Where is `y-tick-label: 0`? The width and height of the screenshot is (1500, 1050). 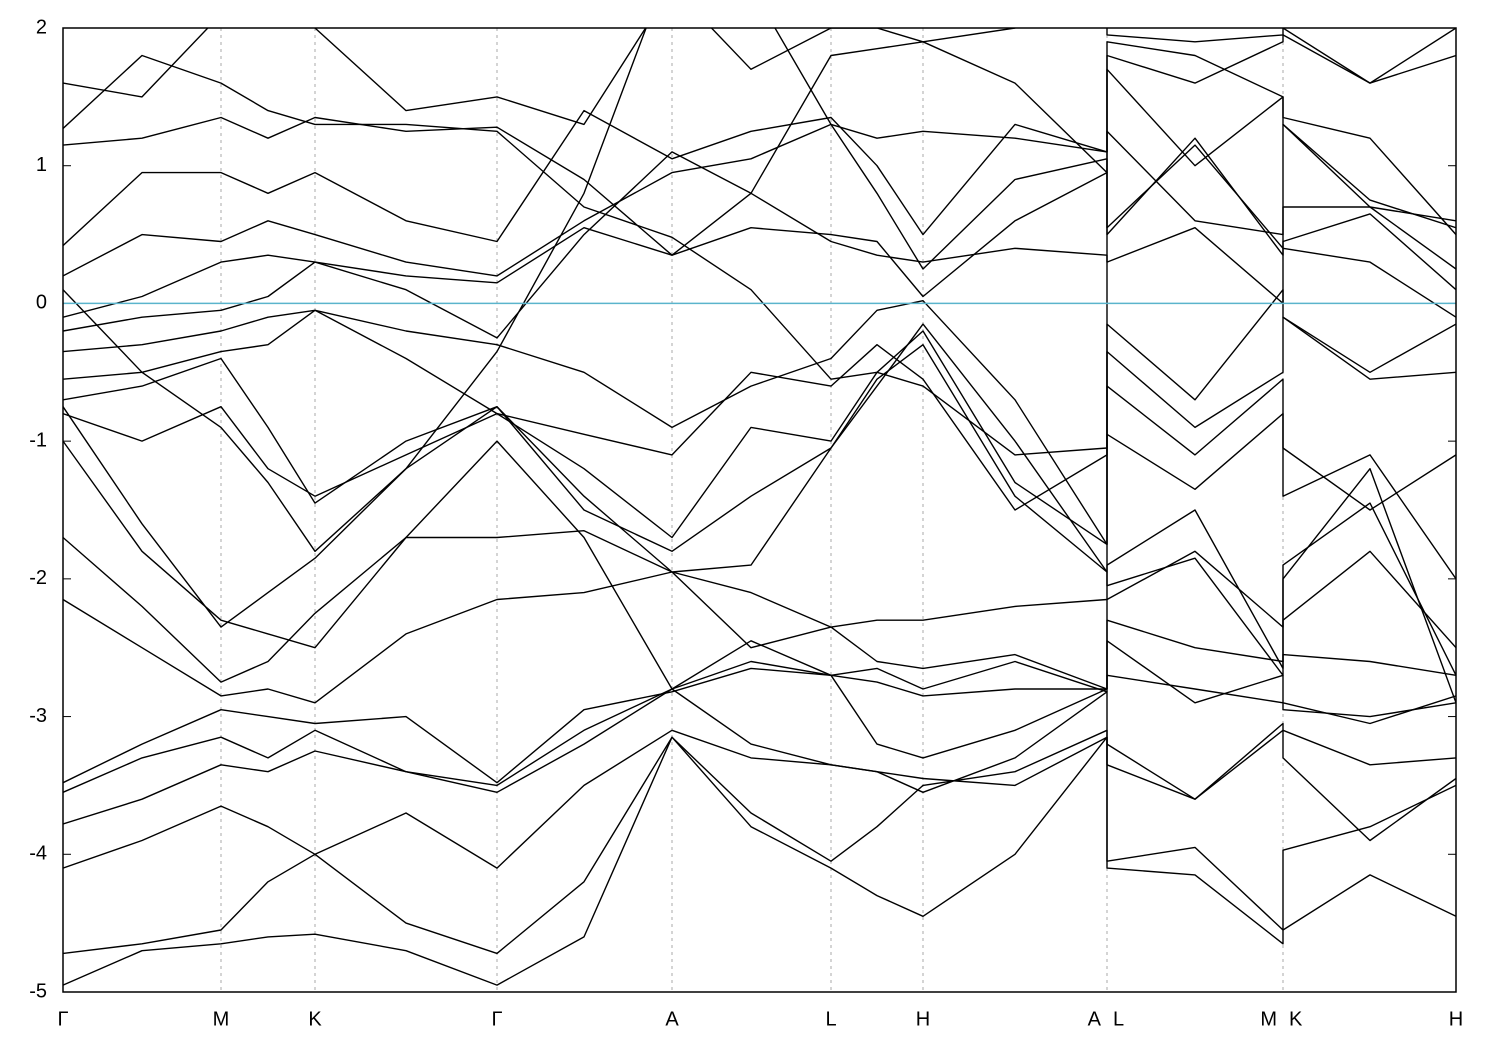 y-tick-label: 0 is located at coordinates (41, 303).